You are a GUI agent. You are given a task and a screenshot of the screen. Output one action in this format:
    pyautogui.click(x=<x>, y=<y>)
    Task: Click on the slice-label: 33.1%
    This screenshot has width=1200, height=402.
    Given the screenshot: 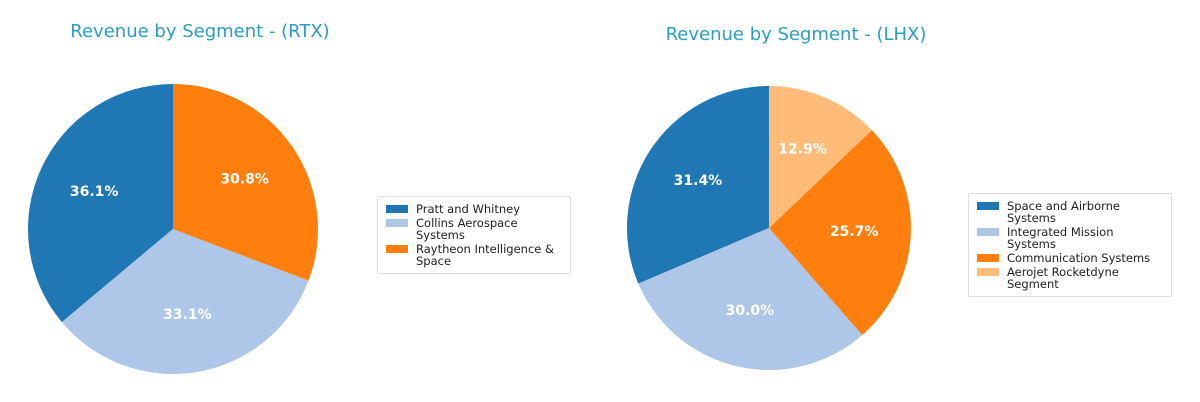 What is the action you would take?
    pyautogui.click(x=187, y=315)
    